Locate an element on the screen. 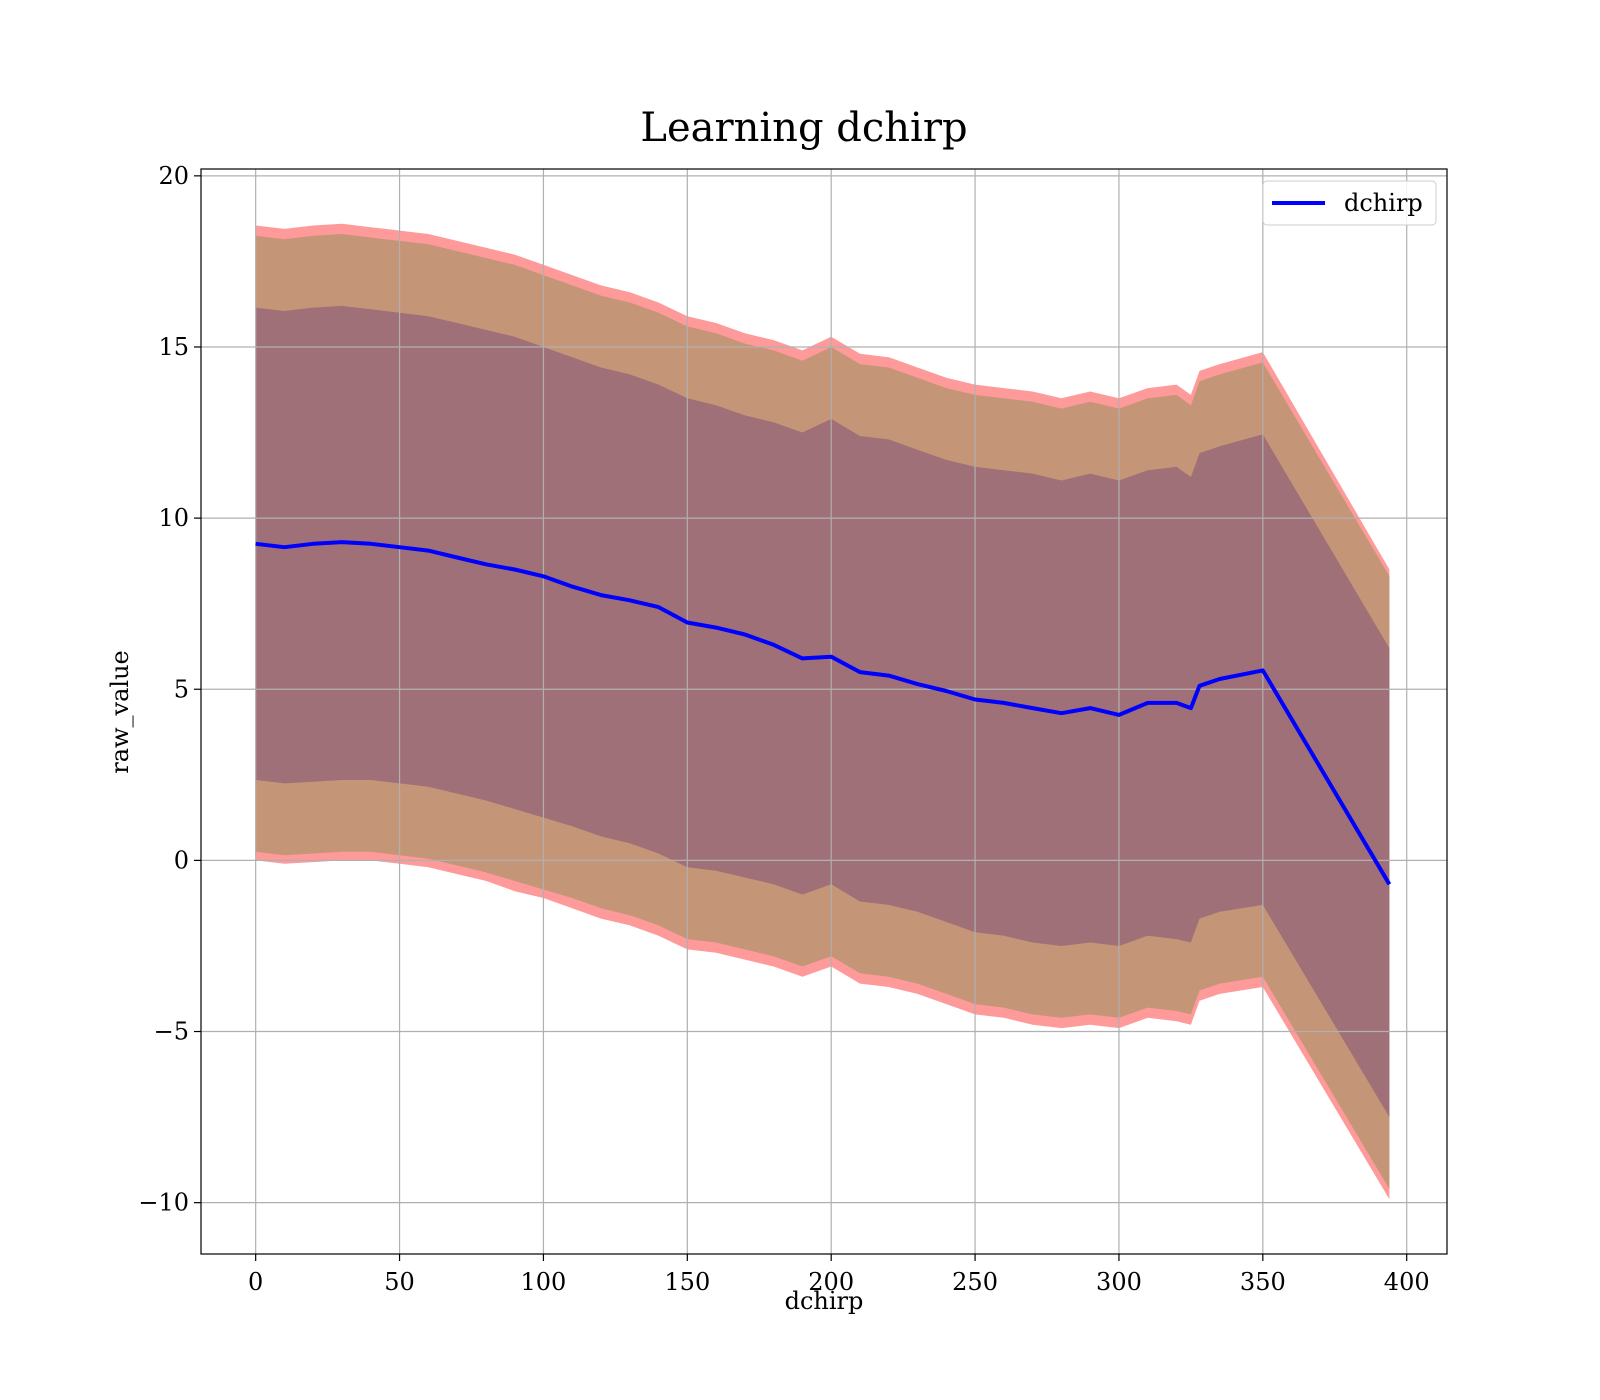 This screenshot has width=1600, height=1400. x-tick-label: 250 is located at coordinates (975, 1282).